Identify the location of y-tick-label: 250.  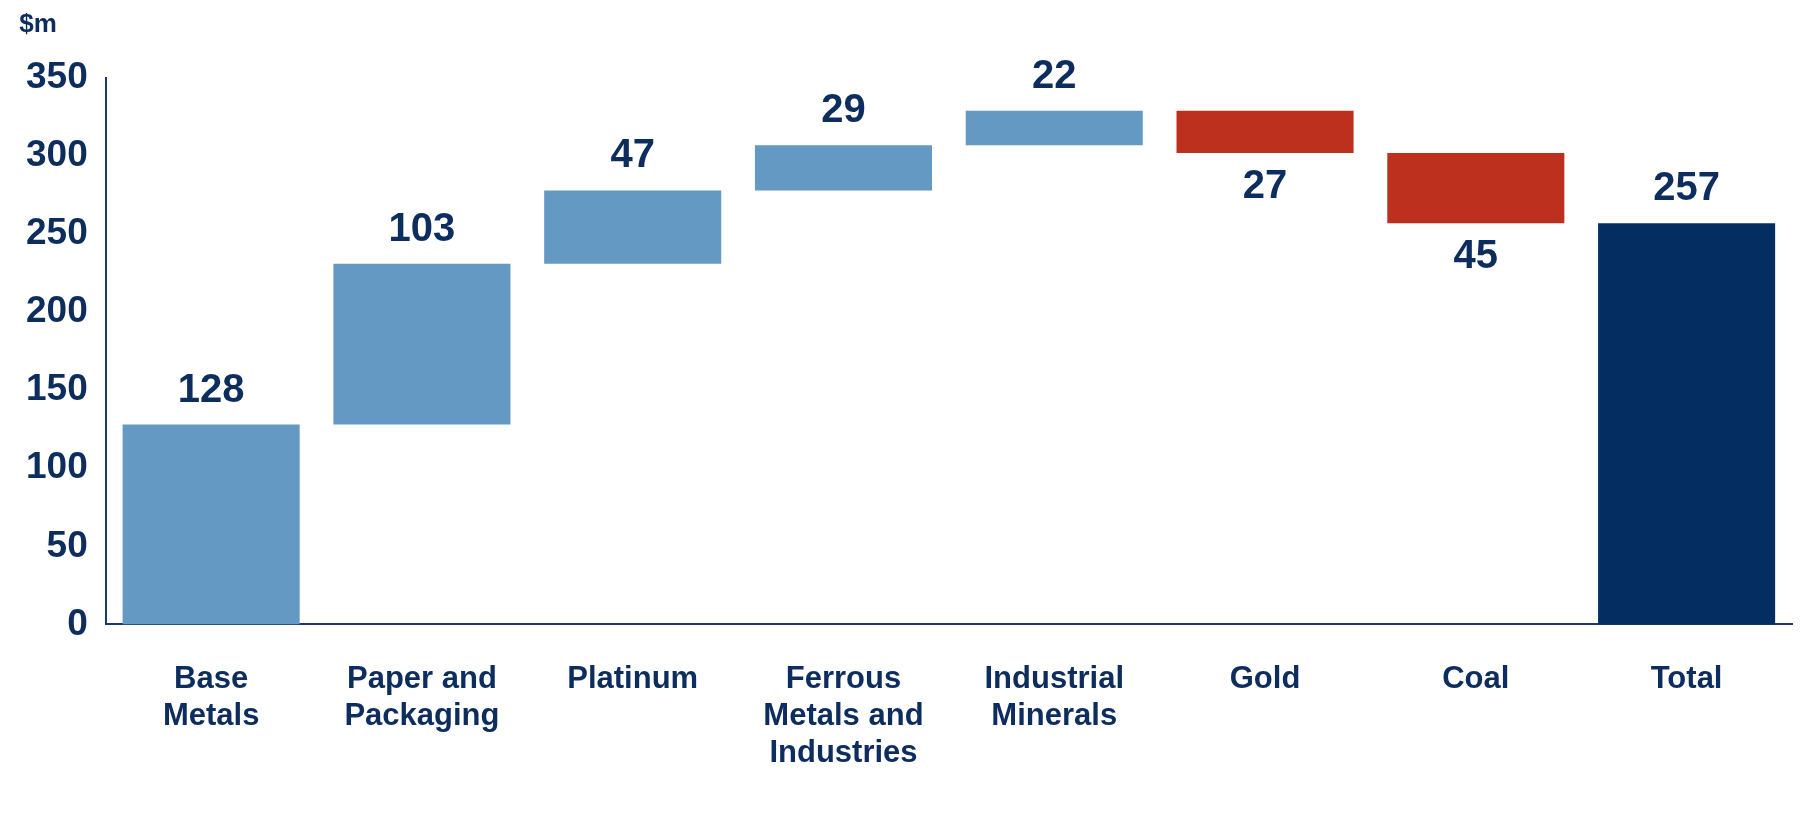
(57, 232).